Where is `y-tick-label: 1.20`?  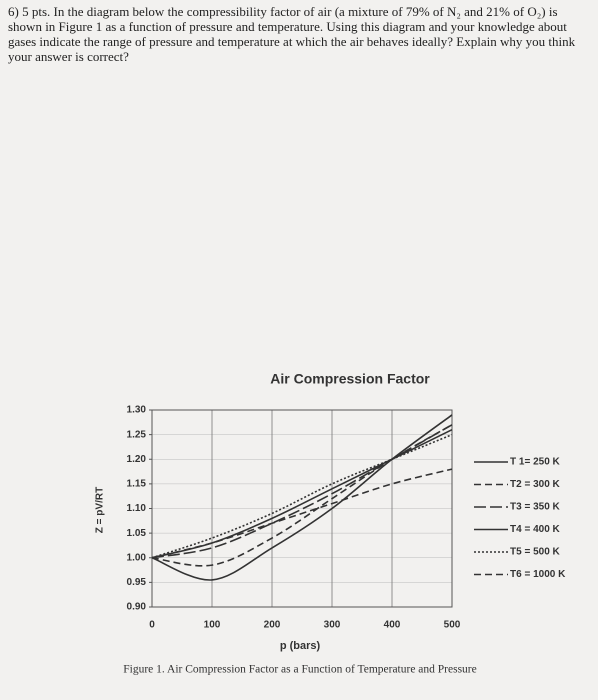
y-tick-label: 1.20 is located at coordinates (137, 459).